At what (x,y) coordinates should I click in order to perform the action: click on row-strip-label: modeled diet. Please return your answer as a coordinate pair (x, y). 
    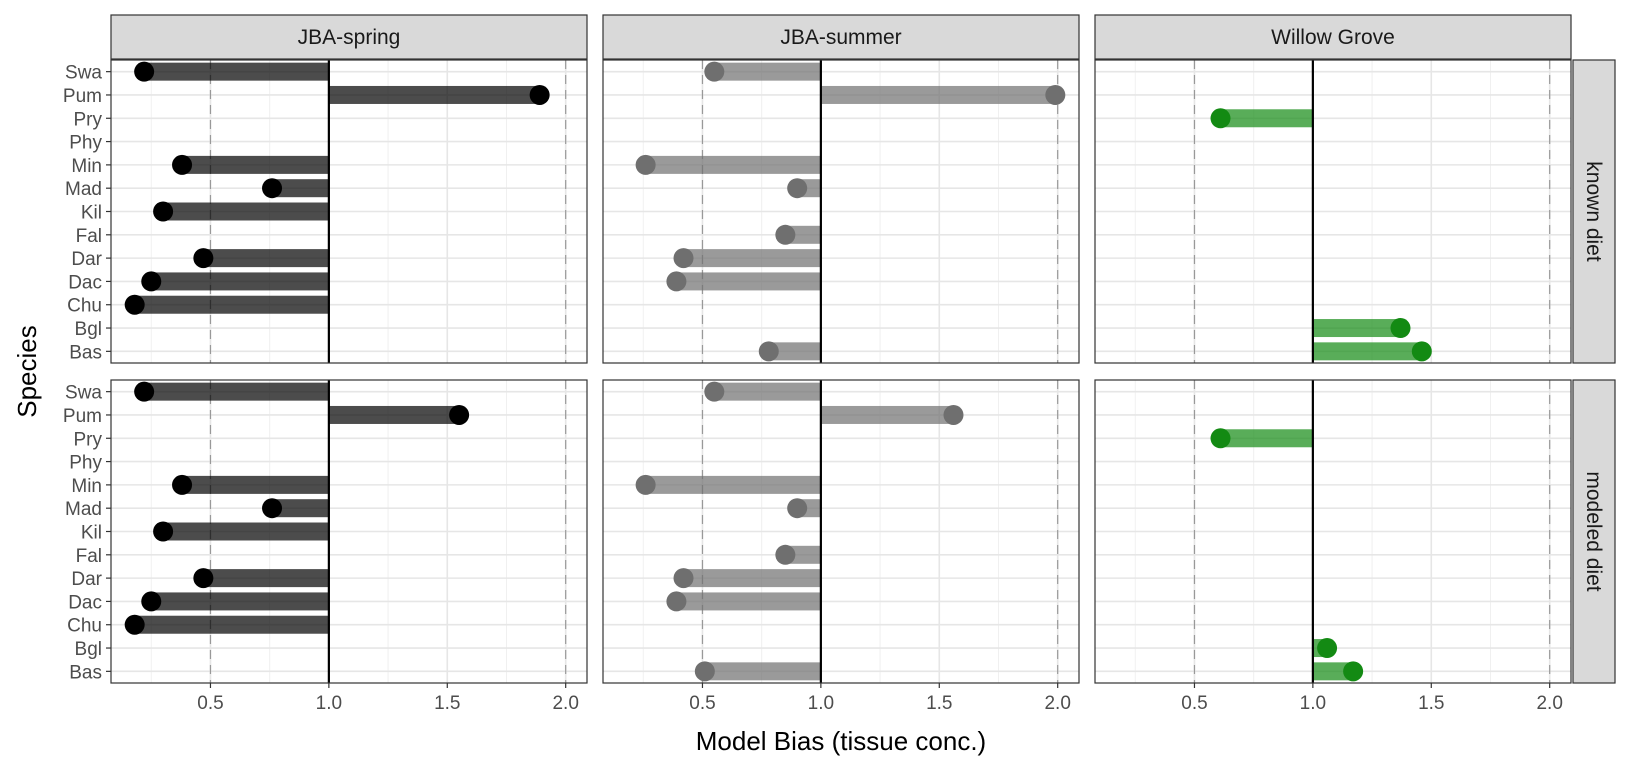
    Looking at the image, I should click on (1593, 531).